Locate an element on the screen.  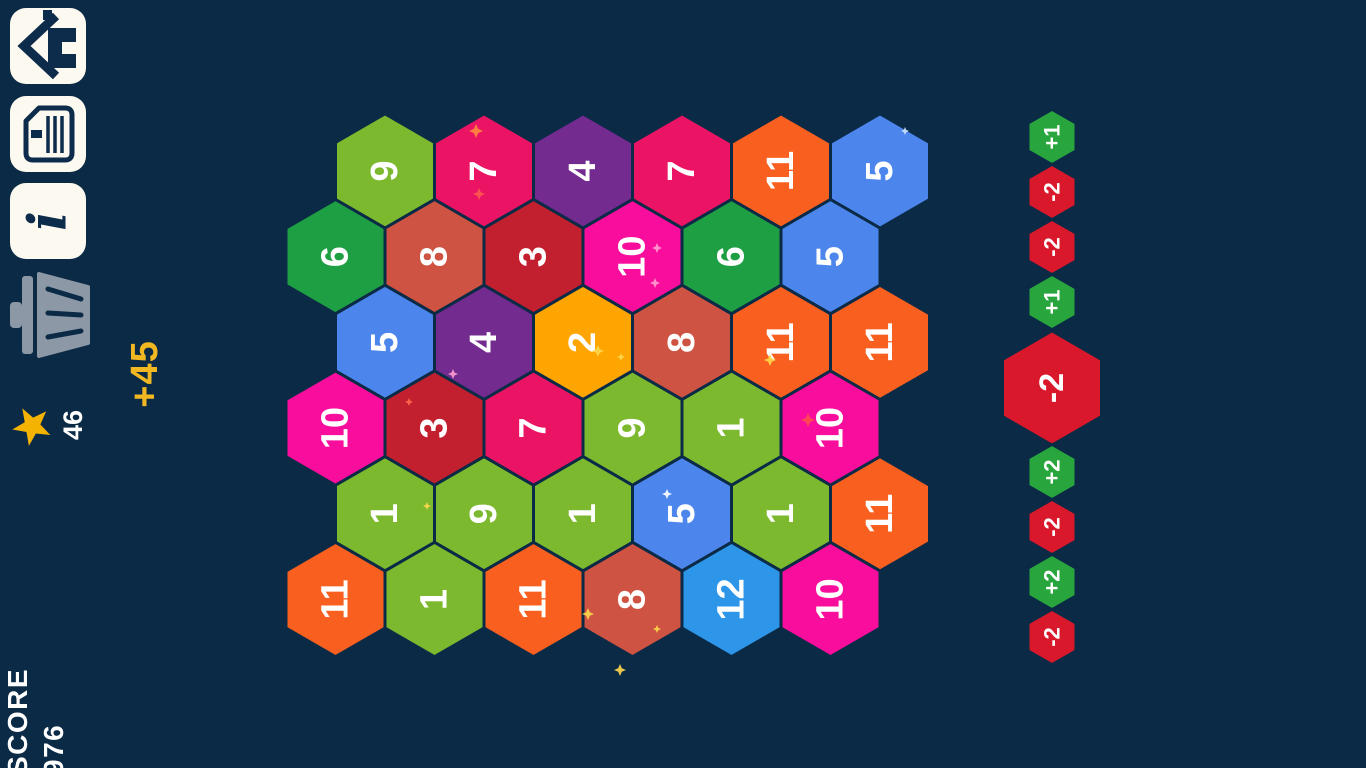
trash-button is located at coordinates (52, 318).